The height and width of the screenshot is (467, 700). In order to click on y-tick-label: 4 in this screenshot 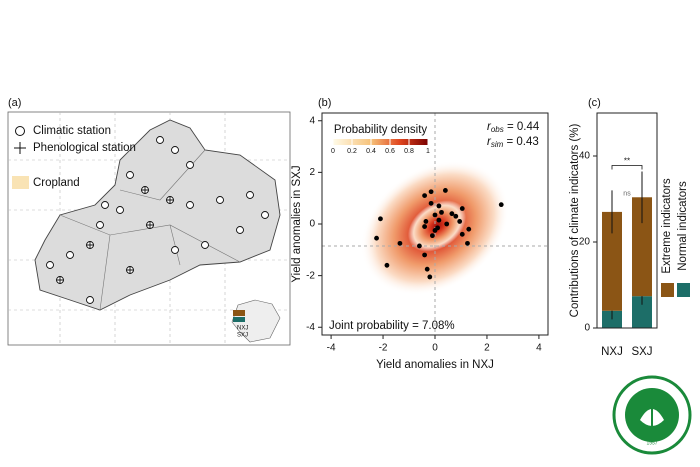, I will do `click(312, 120)`.